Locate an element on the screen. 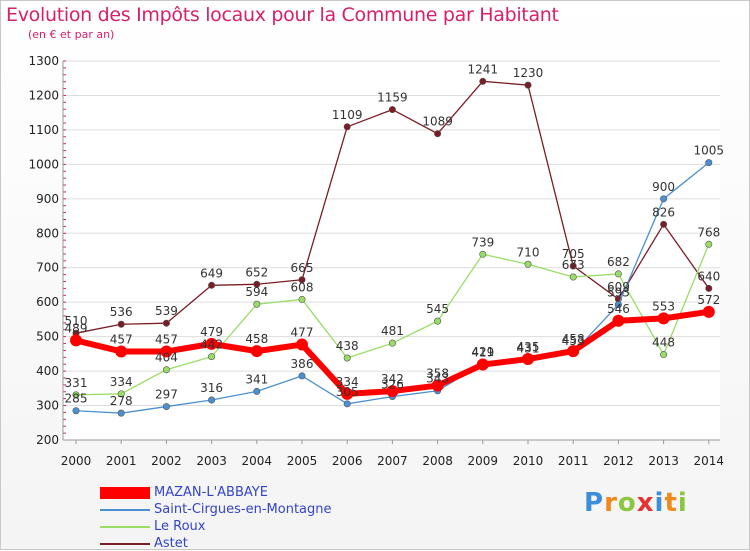 The width and height of the screenshot is (750, 551). data-label: 682 is located at coordinates (618, 262).